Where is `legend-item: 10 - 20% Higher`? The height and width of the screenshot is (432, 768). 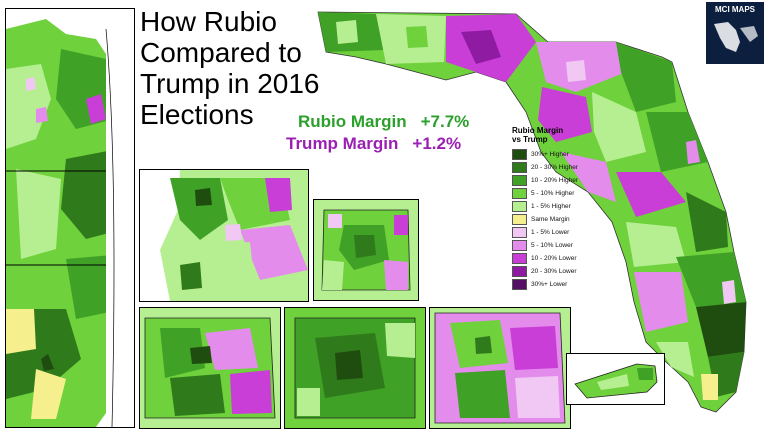
legend-item: 10 - 20% Higher is located at coordinates (562, 180).